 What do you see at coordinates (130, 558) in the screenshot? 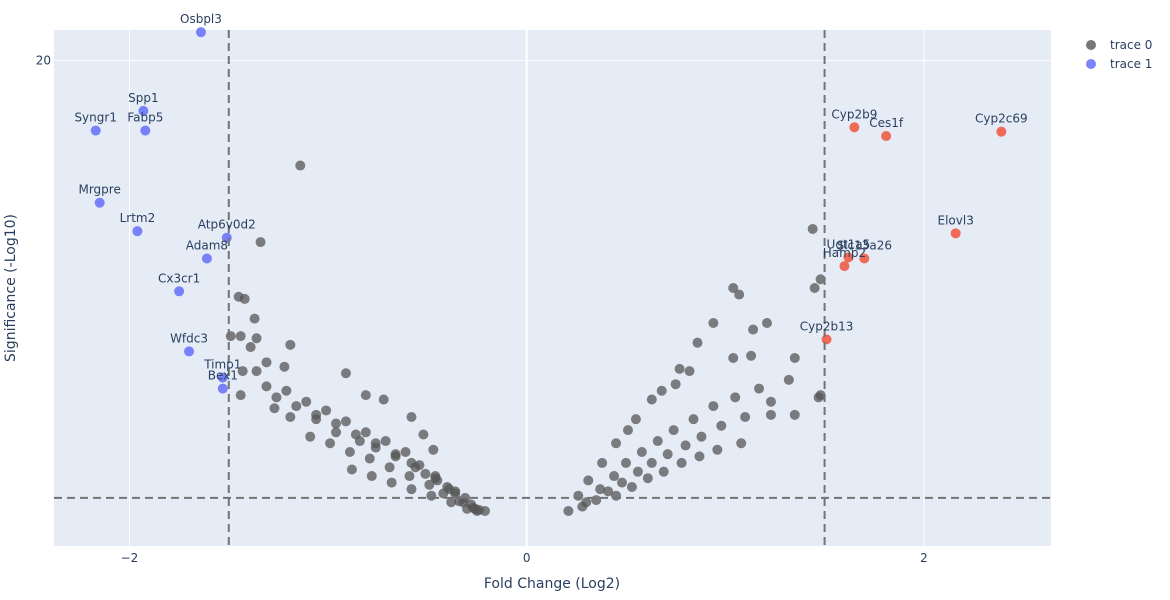
I see `x-tick-label: −2` at bounding box center [130, 558].